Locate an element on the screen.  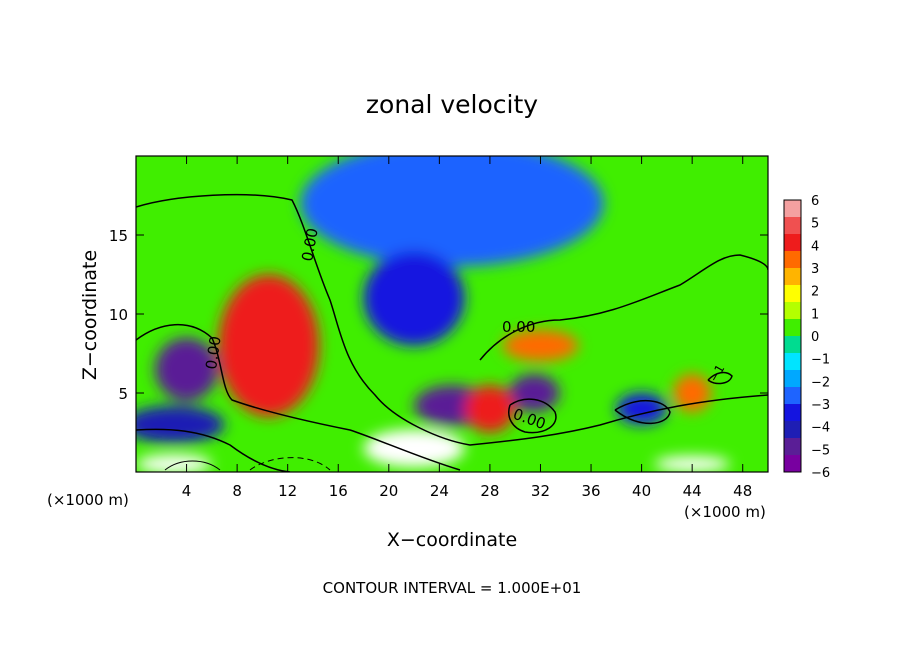
colorbar-label: 4 is located at coordinates (815, 246).